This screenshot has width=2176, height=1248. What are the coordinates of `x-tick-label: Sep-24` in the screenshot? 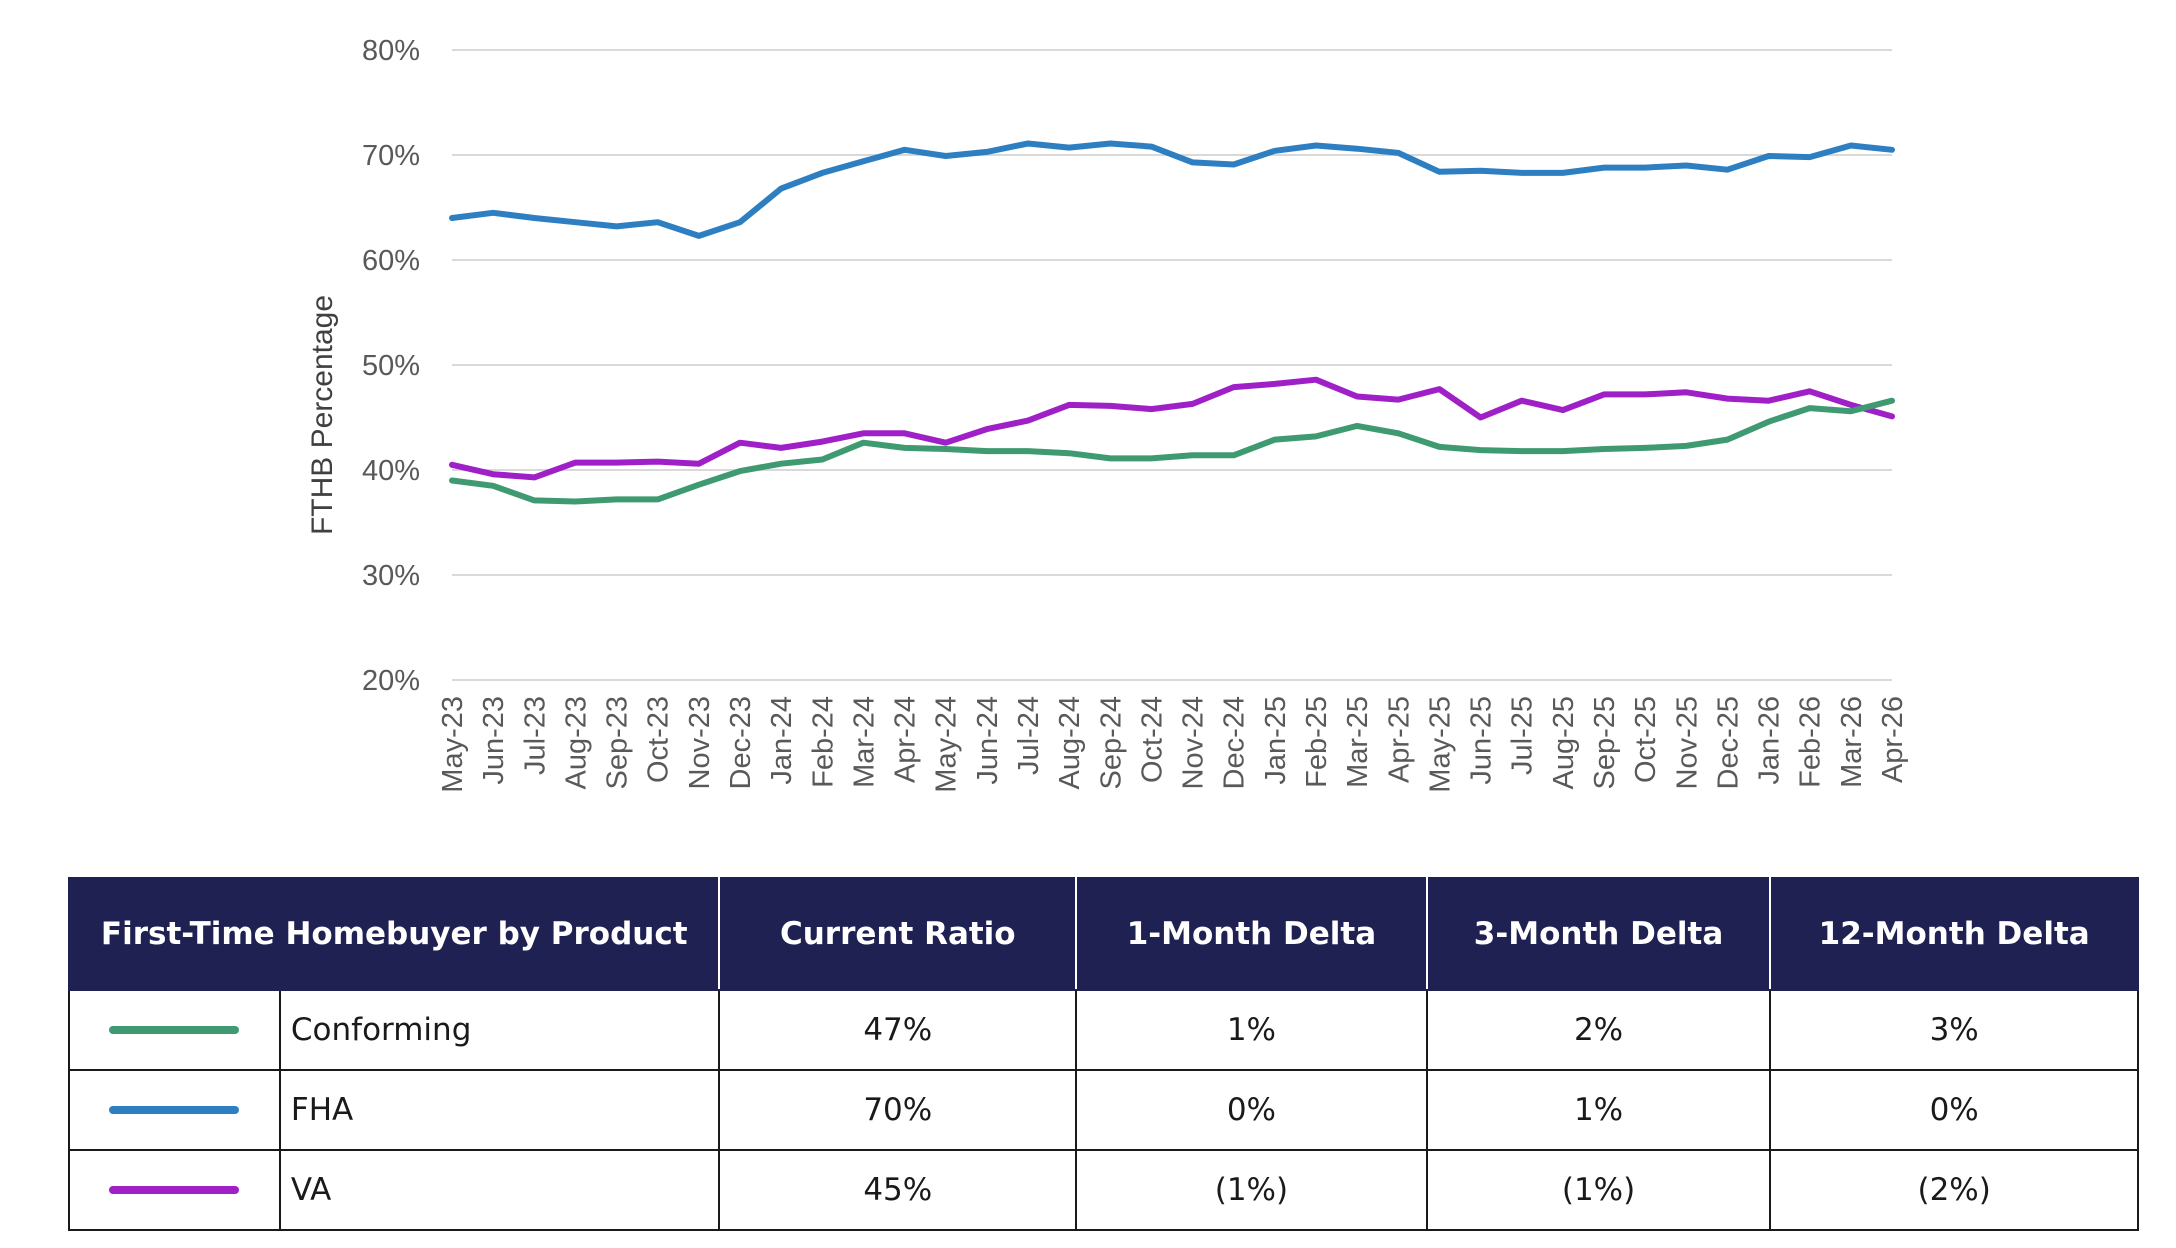 It's located at (1111, 743).